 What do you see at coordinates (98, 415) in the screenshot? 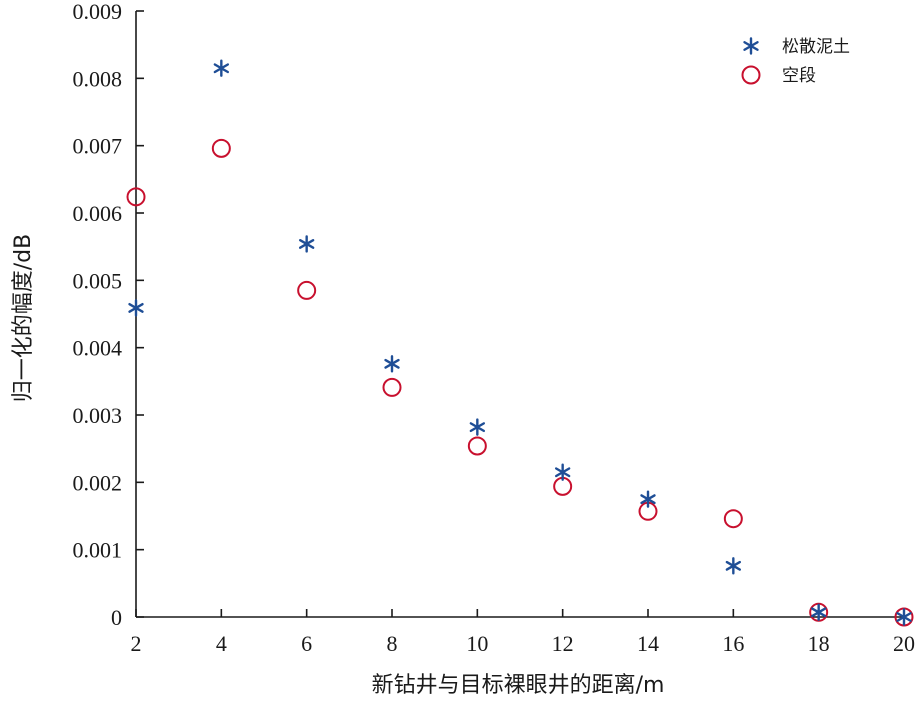
I see `y-tick-label: 0.003` at bounding box center [98, 415].